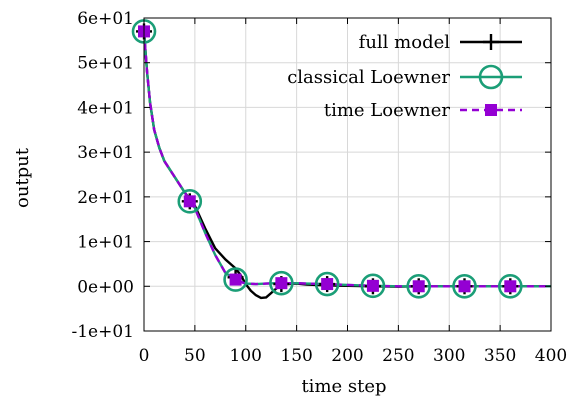 This screenshot has height=400, width=571. What do you see at coordinates (296, 356) in the screenshot?
I see `x-tick-label: 150` at bounding box center [296, 356].